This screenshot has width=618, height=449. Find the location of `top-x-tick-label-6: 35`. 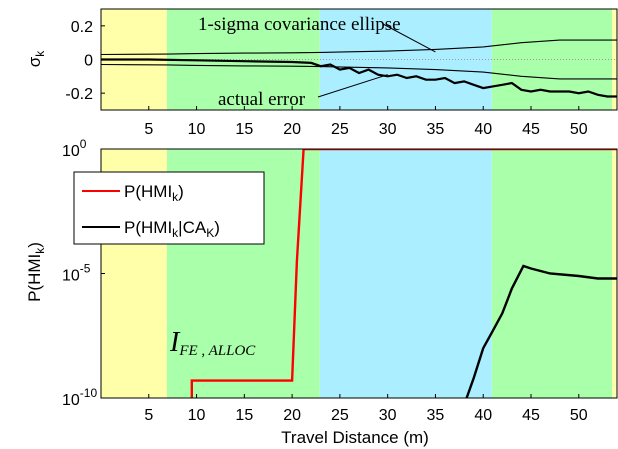

top-x-tick-label-6: 35 is located at coordinates (436, 129).